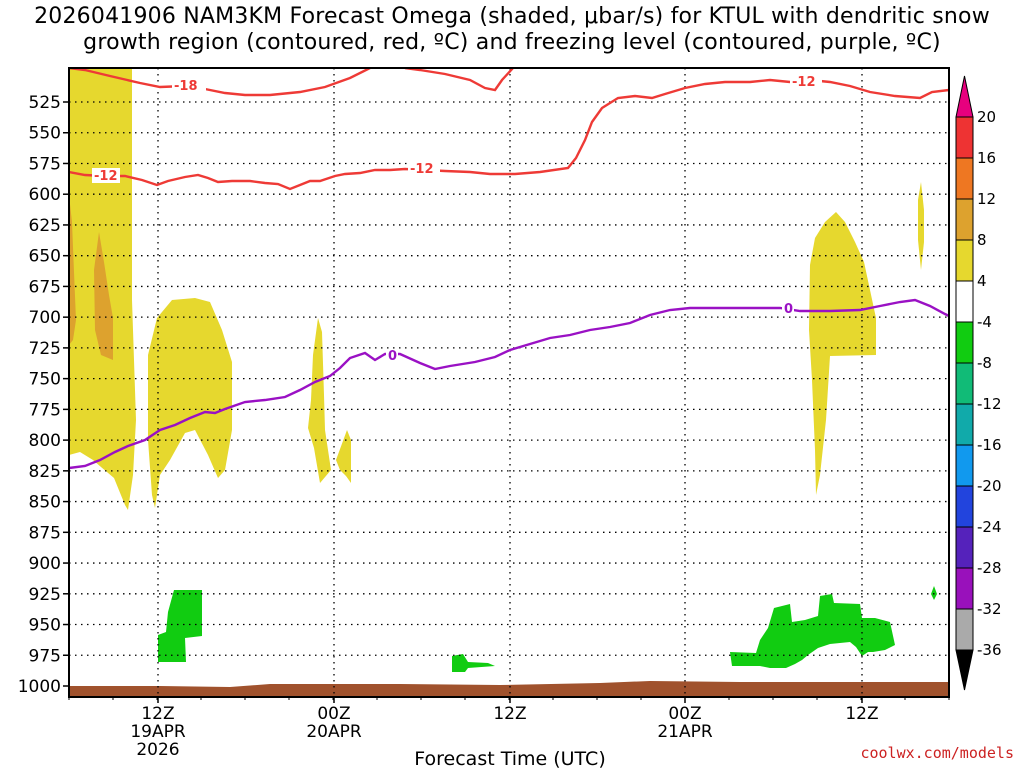 The height and width of the screenshot is (768, 1024). Describe the element at coordinates (45, 134) in the screenshot. I see `y-tick-label: 550` at that location.